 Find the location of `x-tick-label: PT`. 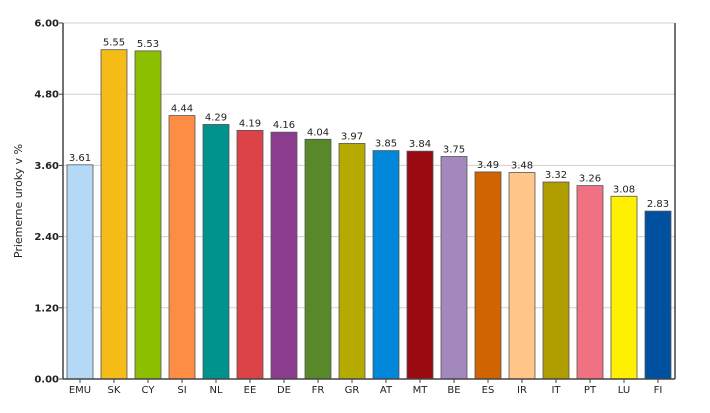

x-tick-label: PT is located at coordinates (590, 390).